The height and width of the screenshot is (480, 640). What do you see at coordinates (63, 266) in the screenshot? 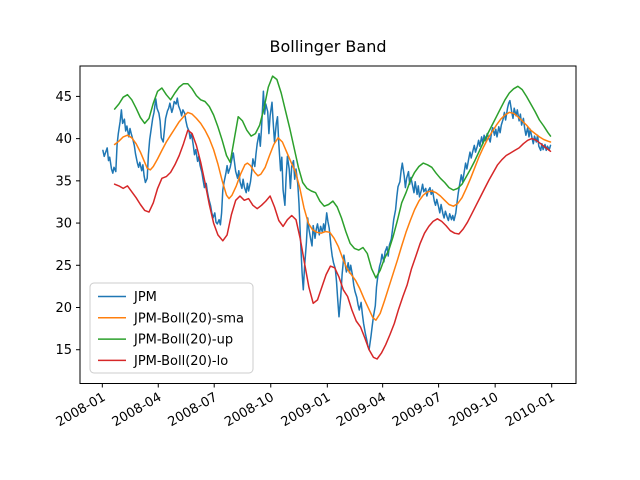
I see `y-tick-label: 25` at bounding box center [63, 266].